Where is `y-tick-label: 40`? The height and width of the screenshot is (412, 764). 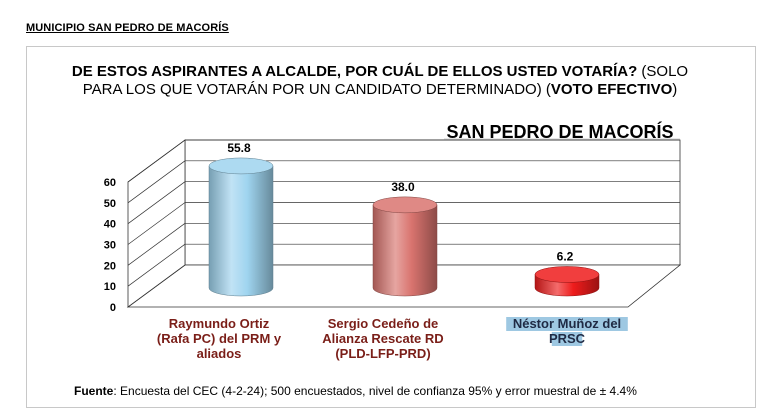
y-tick-label: 40 is located at coordinates (110, 225).